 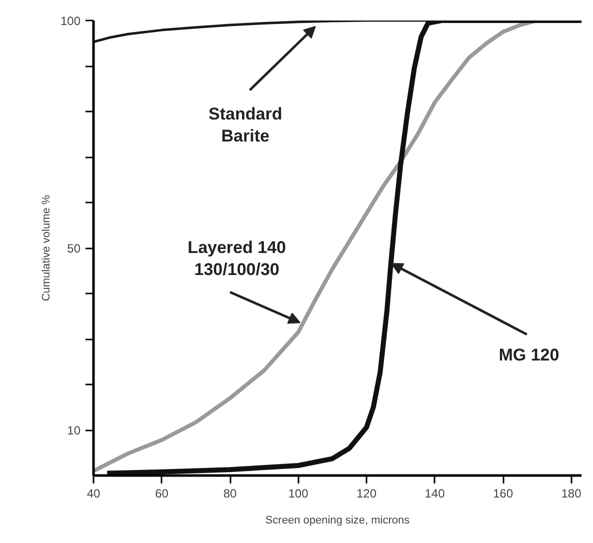 I want to click on x-axis-title: Screen opening size, microns, so click(x=337, y=520).